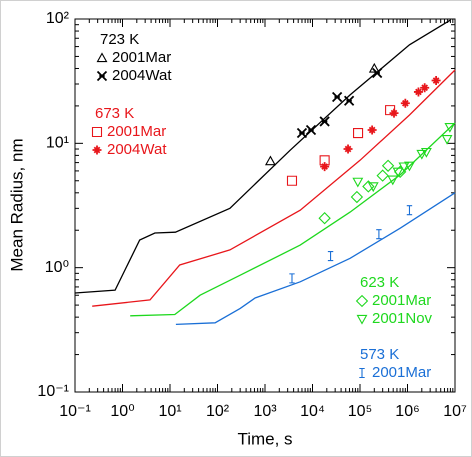 The image size is (472, 457). What do you see at coordinates (265, 411) in the screenshot?
I see `x-tick-label: 10³` at bounding box center [265, 411].